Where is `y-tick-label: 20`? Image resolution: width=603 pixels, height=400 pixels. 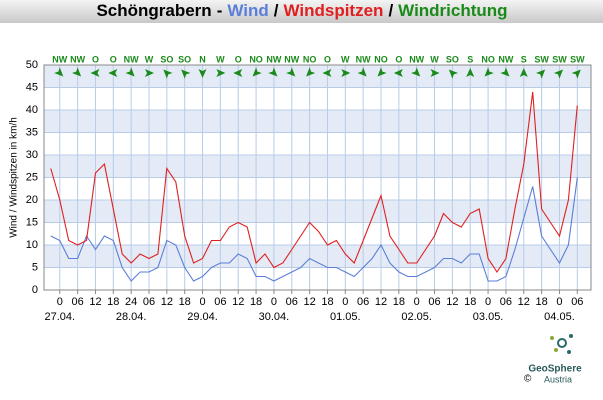
y-tick-label: 20 is located at coordinates (32, 200).